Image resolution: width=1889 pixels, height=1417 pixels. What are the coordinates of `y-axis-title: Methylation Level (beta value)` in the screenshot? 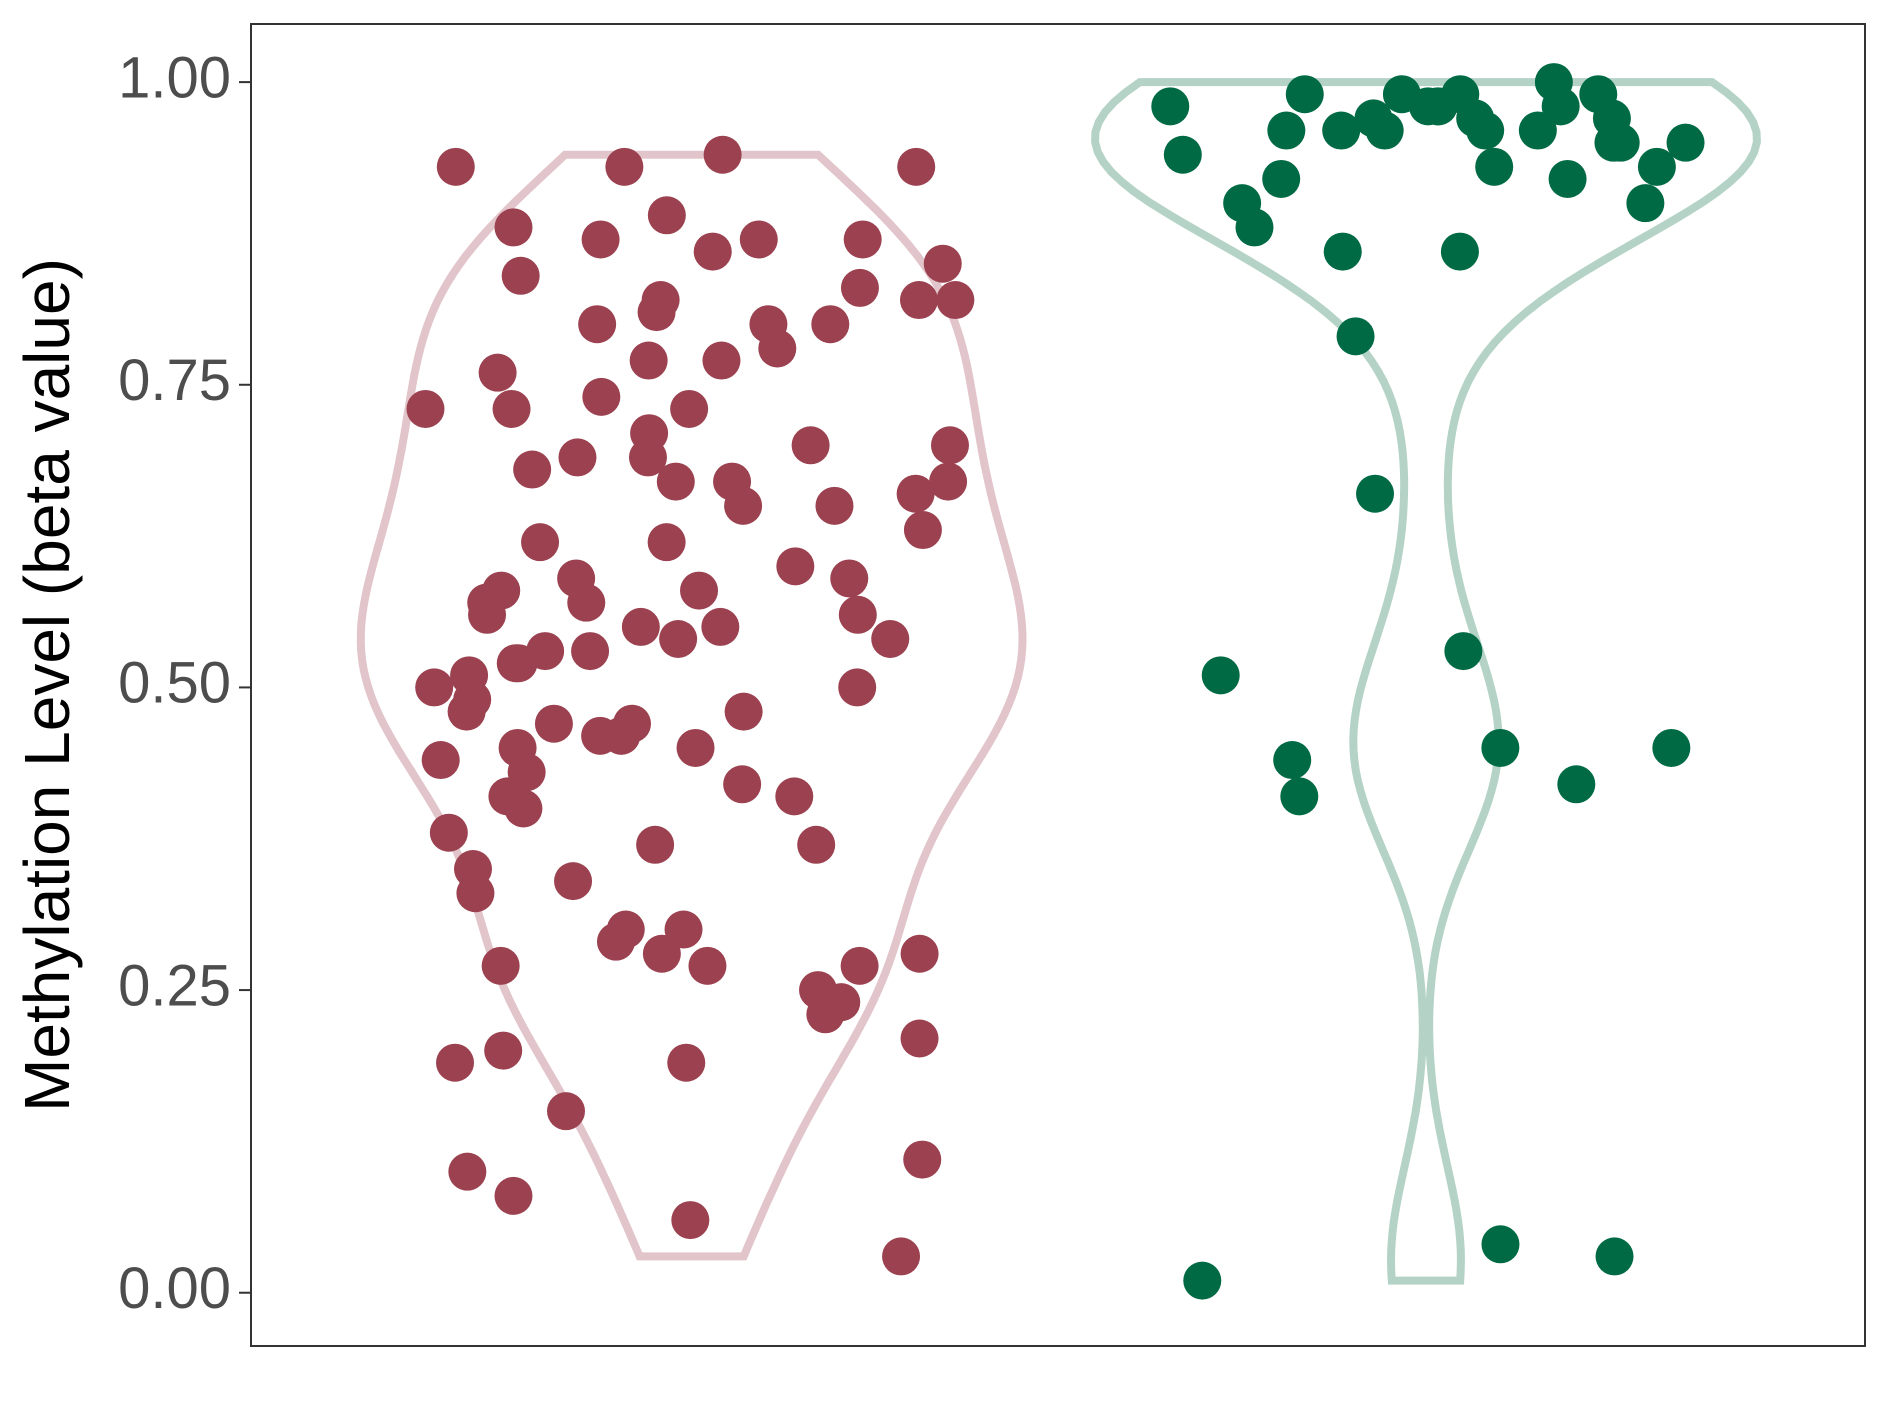 It's located at (47, 685).